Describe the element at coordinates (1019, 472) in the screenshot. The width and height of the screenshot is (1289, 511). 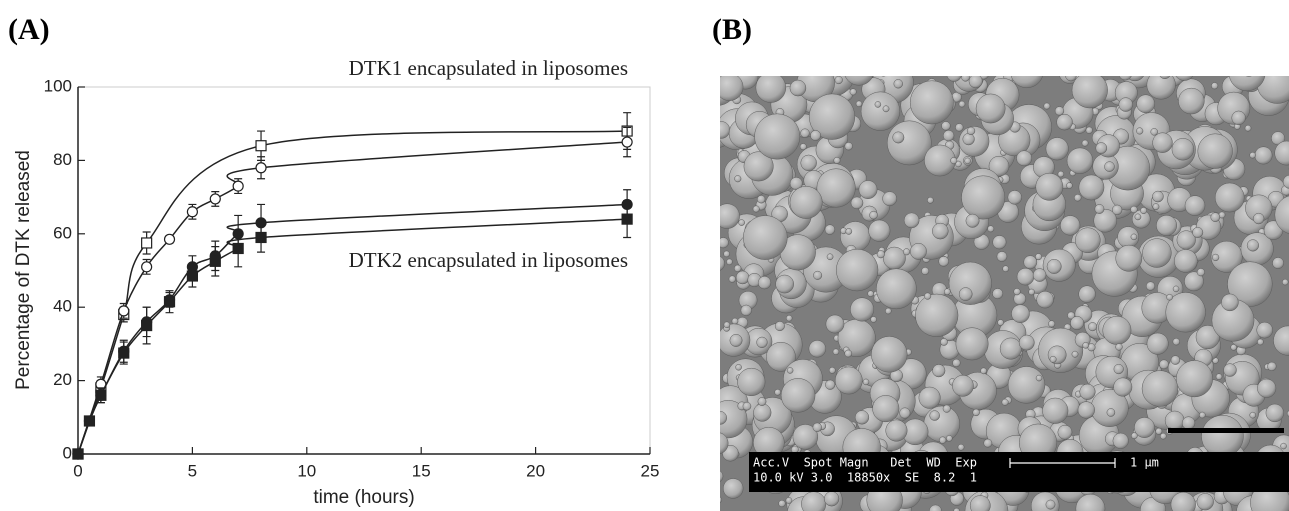
I see `info-bar` at that location.